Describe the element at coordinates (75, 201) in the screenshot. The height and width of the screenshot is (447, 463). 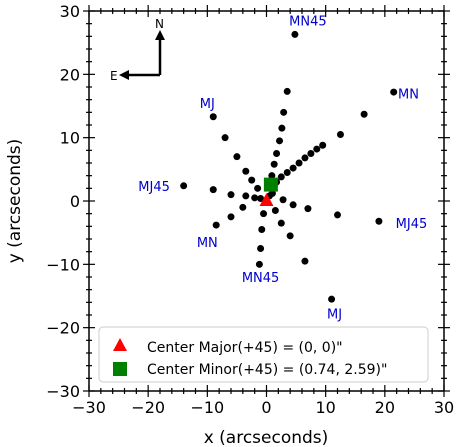
I see `y-tick-label: 0` at that location.